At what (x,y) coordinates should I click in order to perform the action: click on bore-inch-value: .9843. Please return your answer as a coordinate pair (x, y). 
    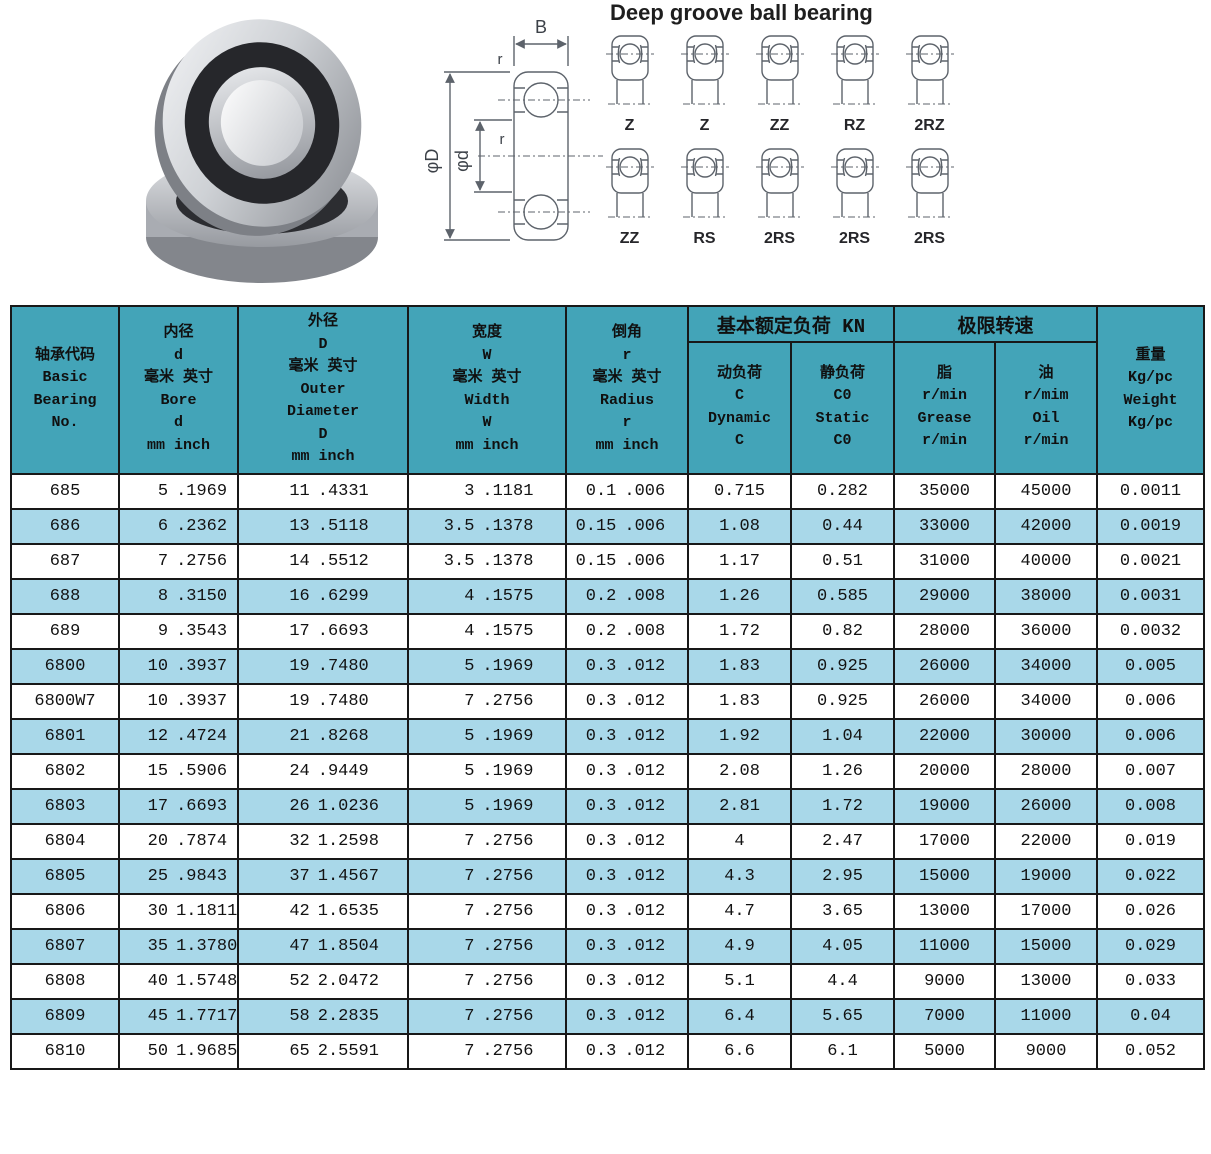
    Looking at the image, I should click on (202, 876).